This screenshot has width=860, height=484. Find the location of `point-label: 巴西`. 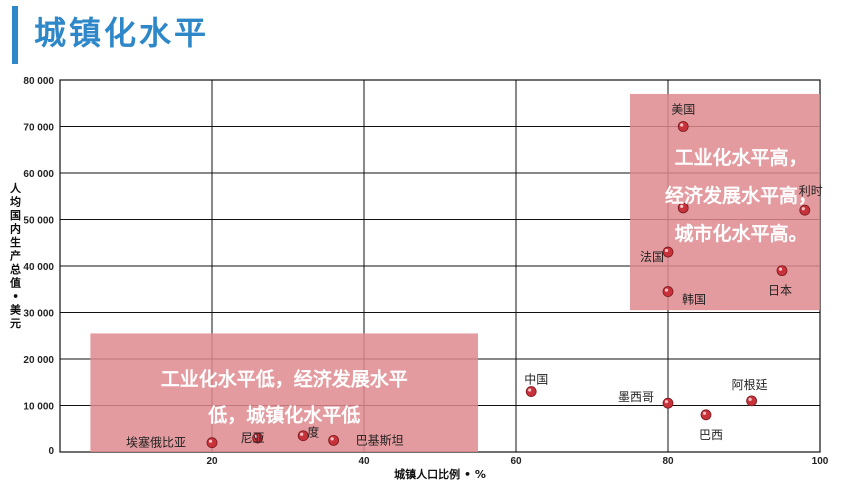

point-label: 巴西 is located at coordinates (711, 435).